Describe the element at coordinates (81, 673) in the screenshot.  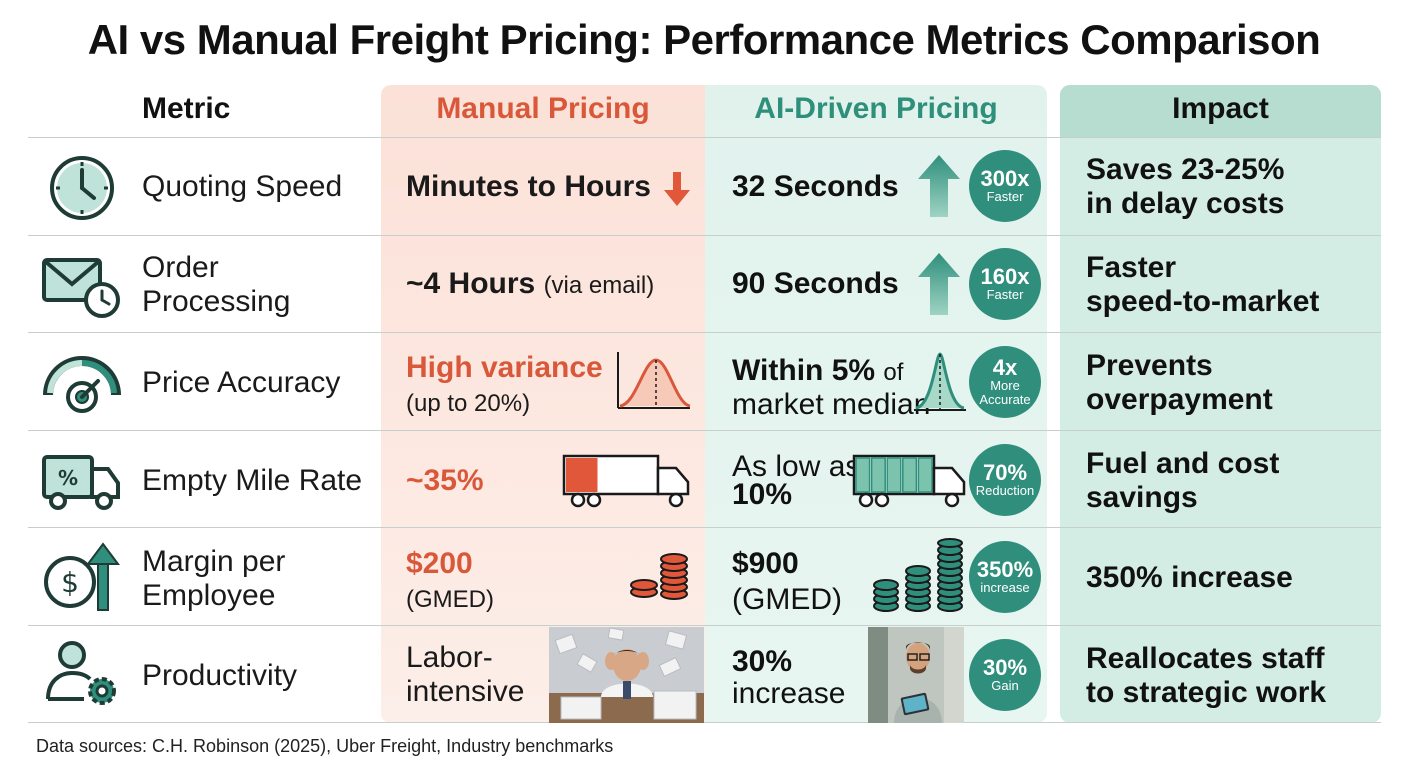
I see `person-gear-icon` at that location.